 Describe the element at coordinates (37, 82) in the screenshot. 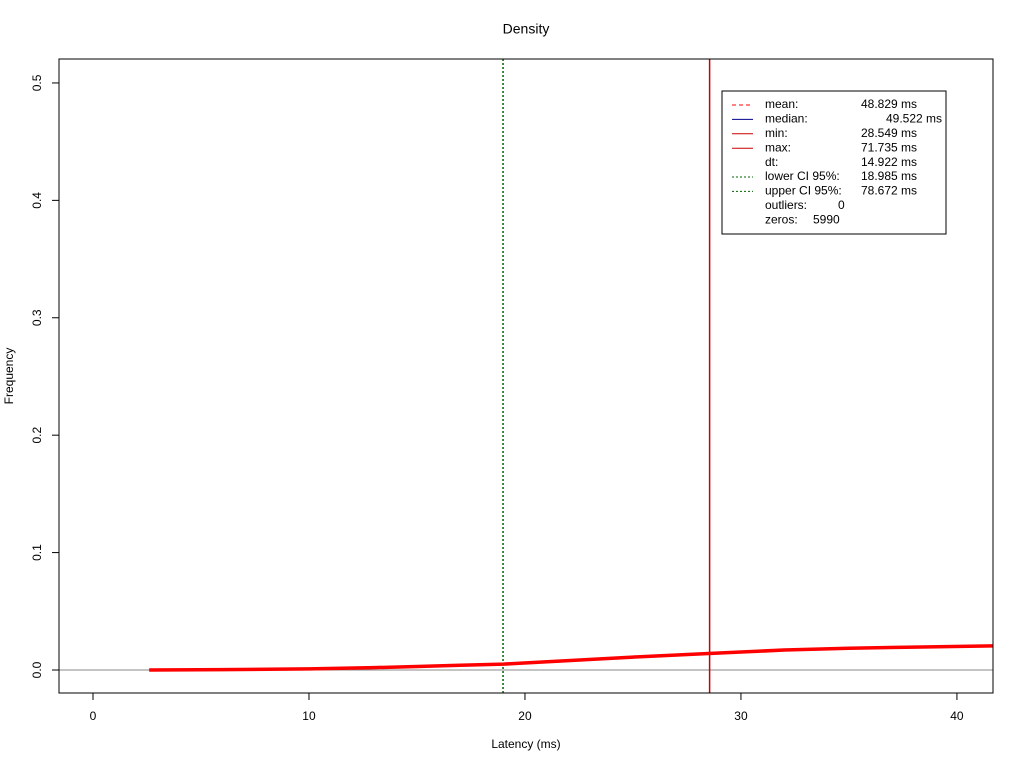

I see `y-tick-label: 0.5` at that location.